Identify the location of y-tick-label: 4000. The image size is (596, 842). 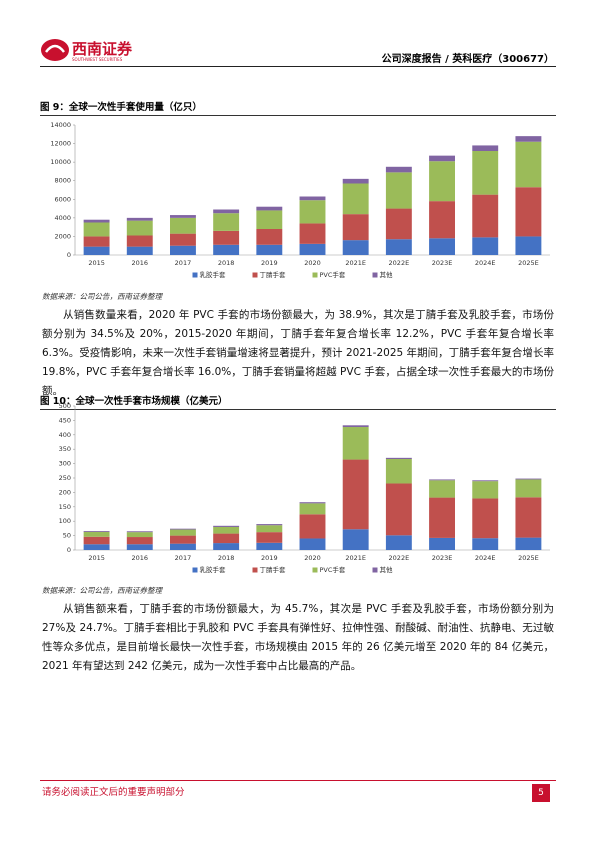
(62, 218).